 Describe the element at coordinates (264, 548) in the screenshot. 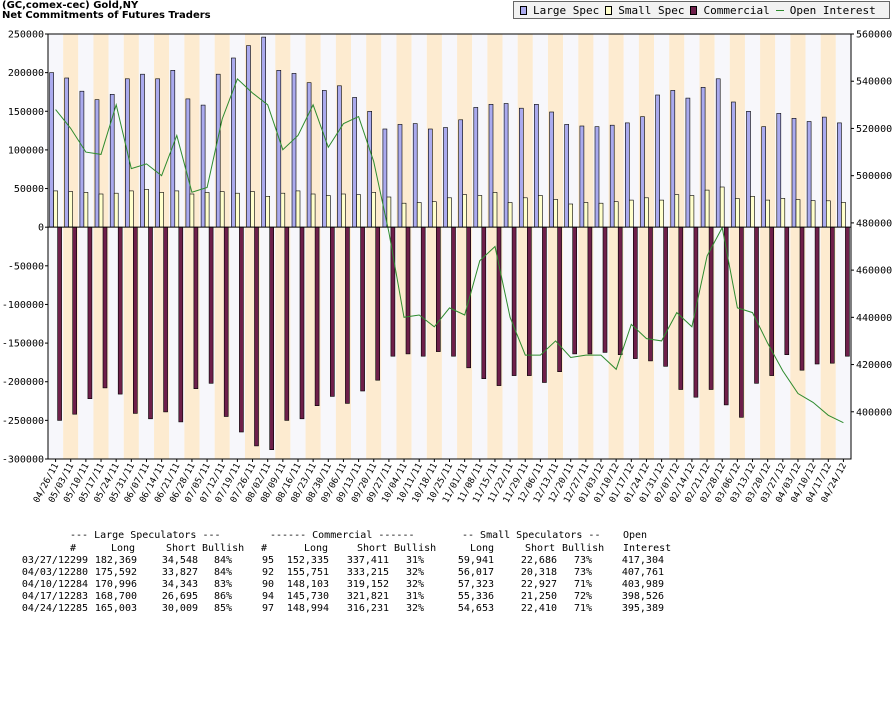

I see `header-count-commercial: #` at that location.